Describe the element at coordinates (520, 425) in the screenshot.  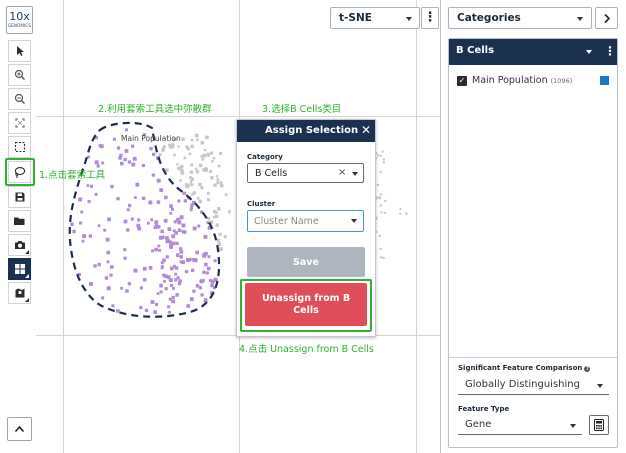
I see `feature-type-select: Gene` at that location.